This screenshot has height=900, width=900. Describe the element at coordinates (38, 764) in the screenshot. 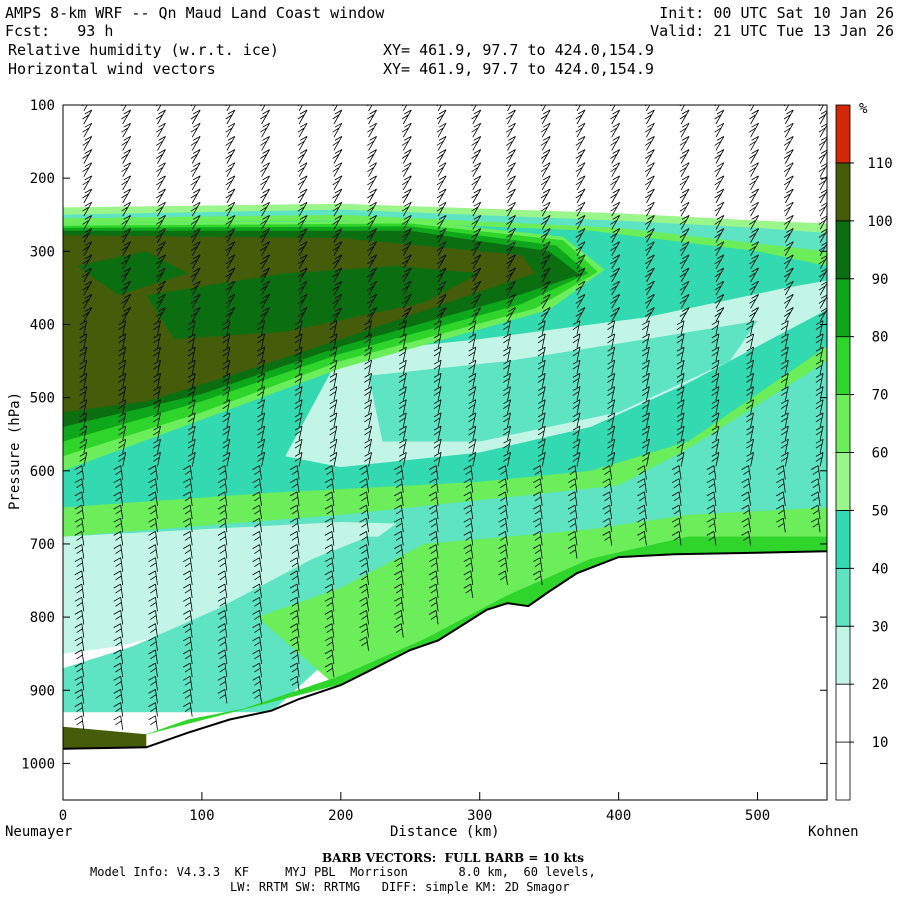

I see `y-tick-label-9: 1000` at that location.